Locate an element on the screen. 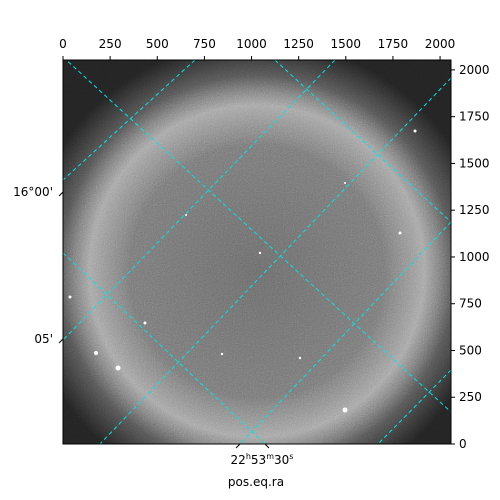  ra-label: 22h53m30s is located at coordinates (262, 459).